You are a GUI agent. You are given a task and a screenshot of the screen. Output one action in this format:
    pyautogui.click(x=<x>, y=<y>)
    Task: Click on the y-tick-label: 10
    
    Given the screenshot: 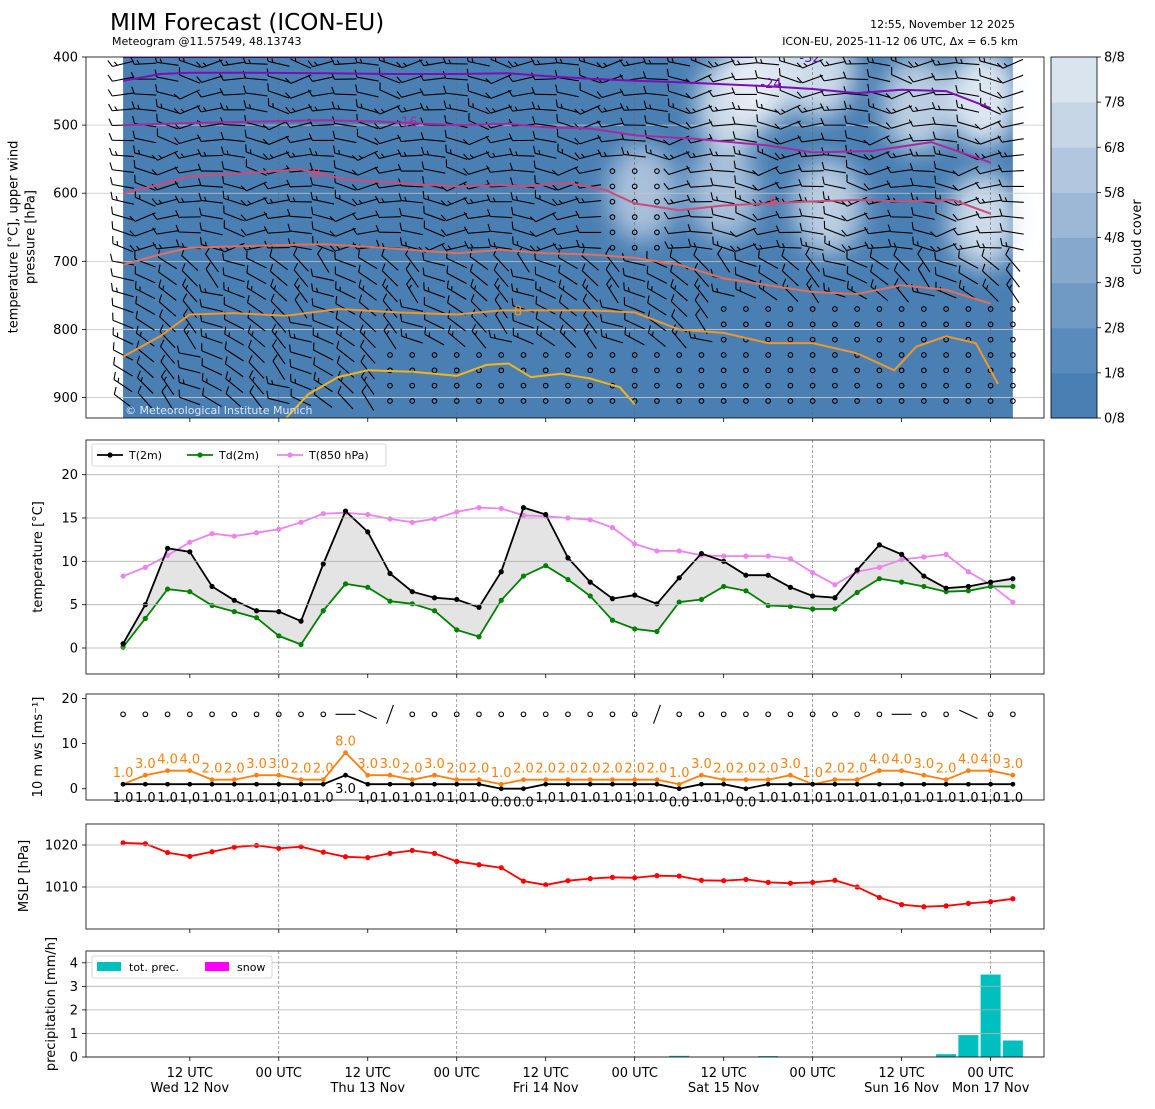 What is the action you would take?
    pyautogui.click(x=69, y=744)
    